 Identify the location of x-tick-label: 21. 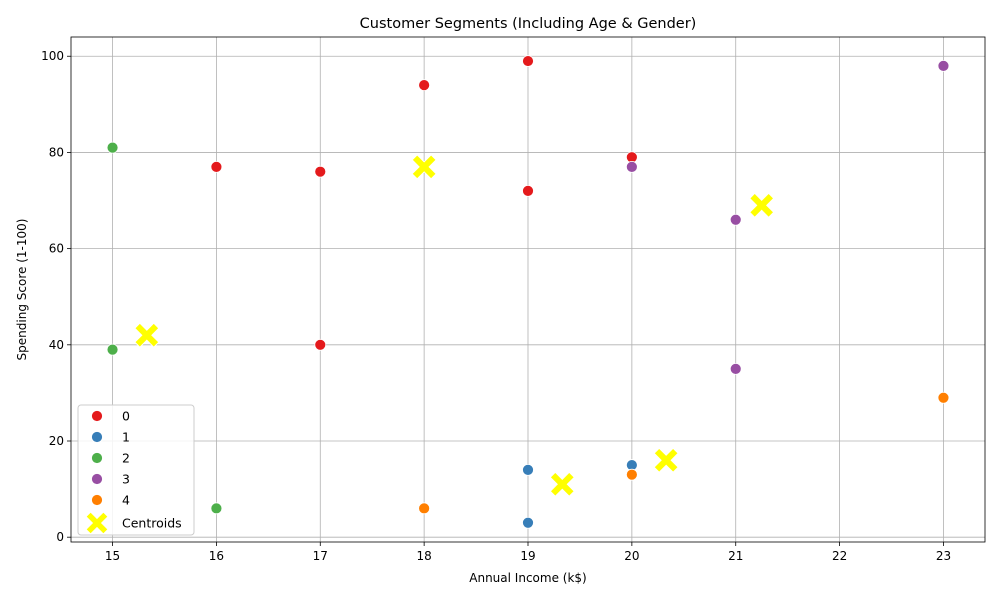
(735, 556).